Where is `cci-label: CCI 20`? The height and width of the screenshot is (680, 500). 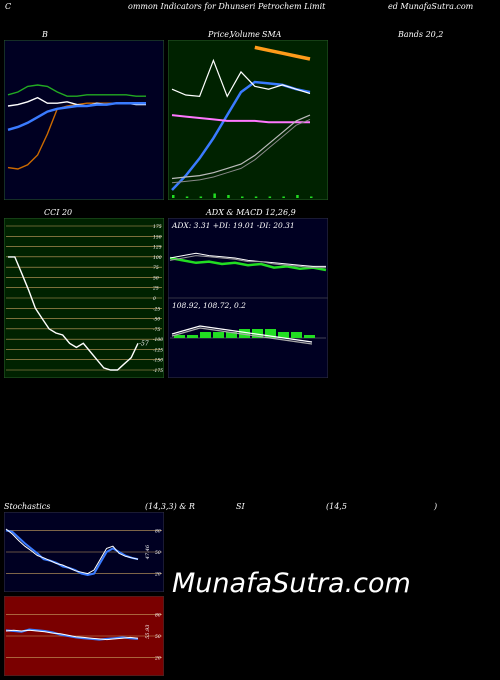
cci-label: CCI 20 is located at coordinates (58, 212).